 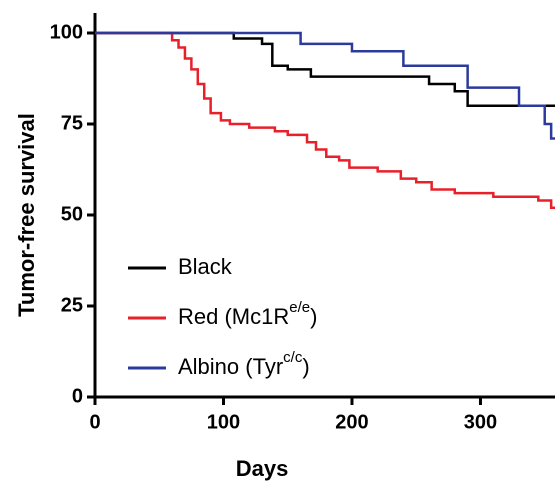 What do you see at coordinates (351, 422) in the screenshot?
I see `x-tick-label: 200` at bounding box center [351, 422].